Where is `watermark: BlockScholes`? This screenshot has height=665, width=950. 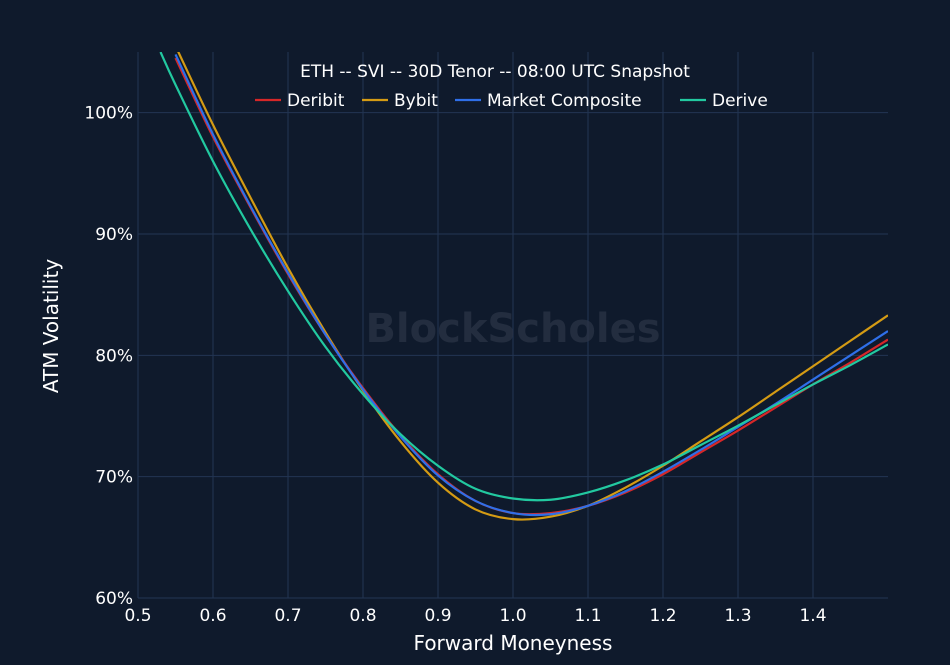 watermark: BlockScholes is located at coordinates (512, 329).